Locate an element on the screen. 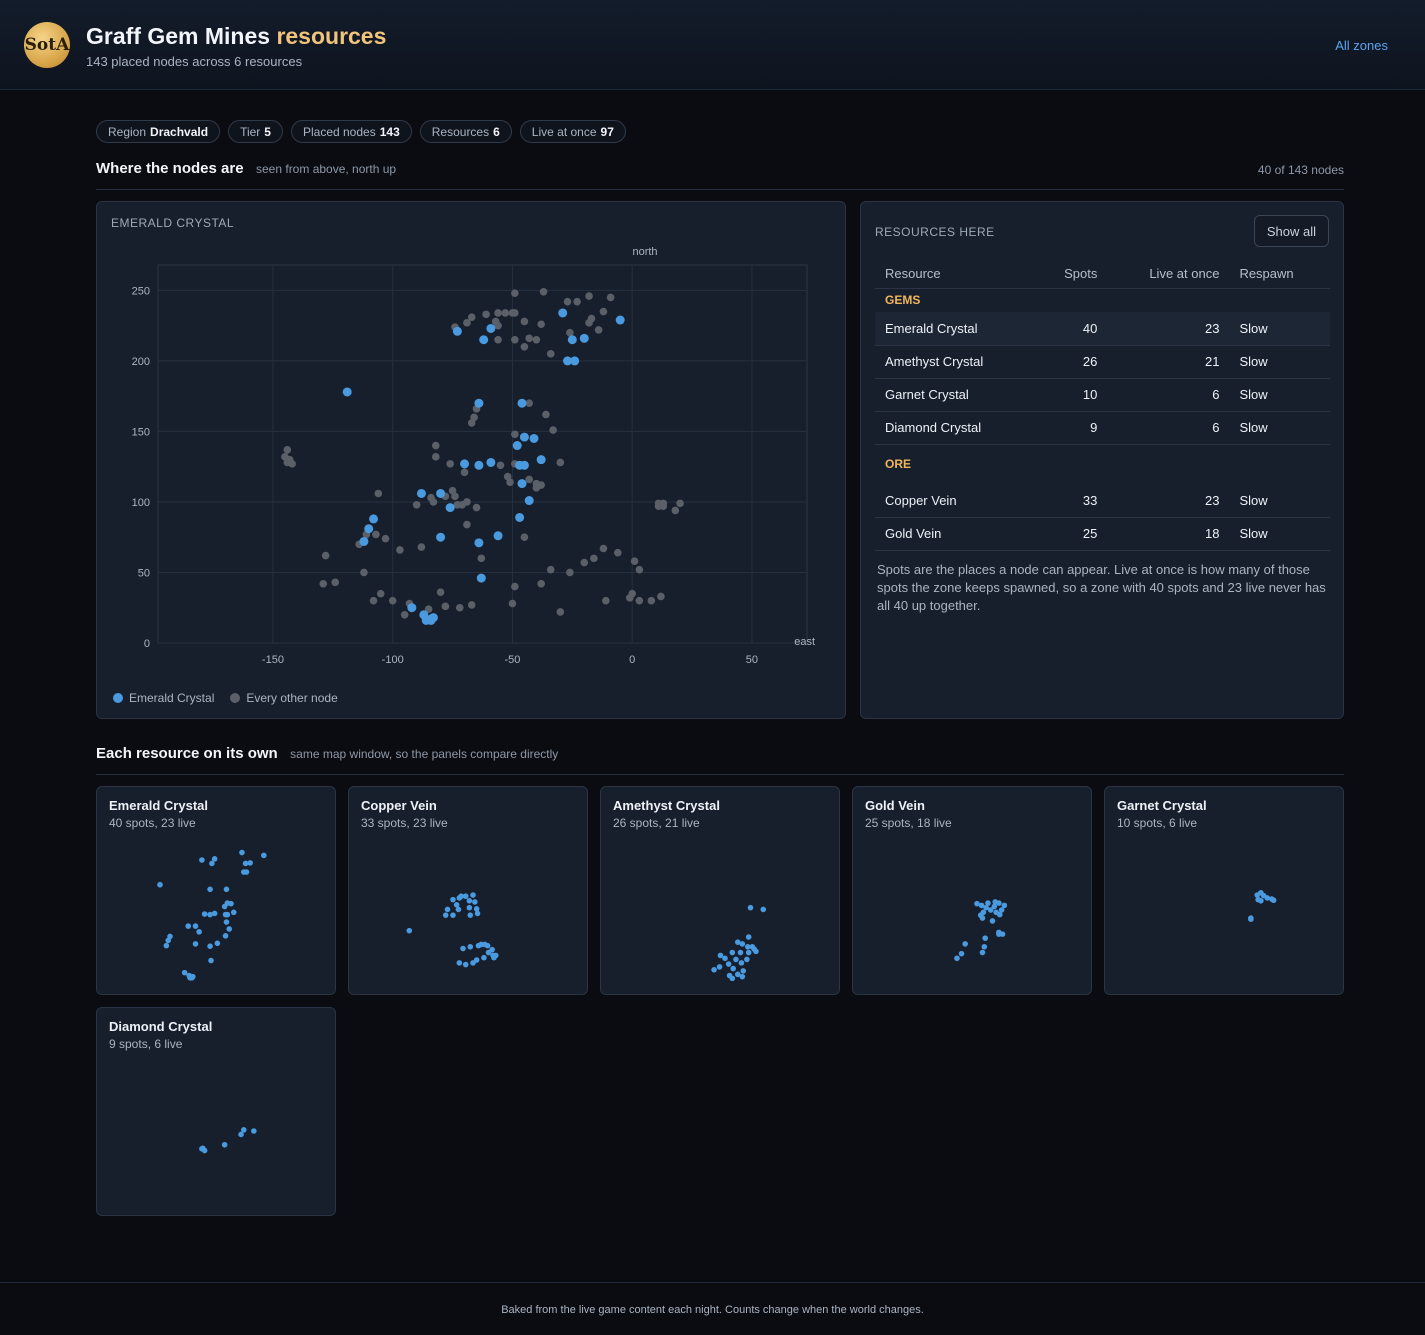  legend-label-other: Every other node is located at coordinates (292, 698).